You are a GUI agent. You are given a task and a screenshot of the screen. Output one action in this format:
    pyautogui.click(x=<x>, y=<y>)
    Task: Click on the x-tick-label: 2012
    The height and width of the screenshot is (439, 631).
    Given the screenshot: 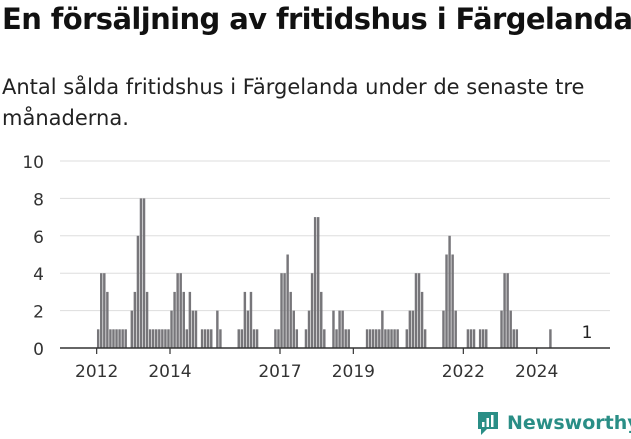 What is the action you would take?
    pyautogui.click(x=96, y=372)
    